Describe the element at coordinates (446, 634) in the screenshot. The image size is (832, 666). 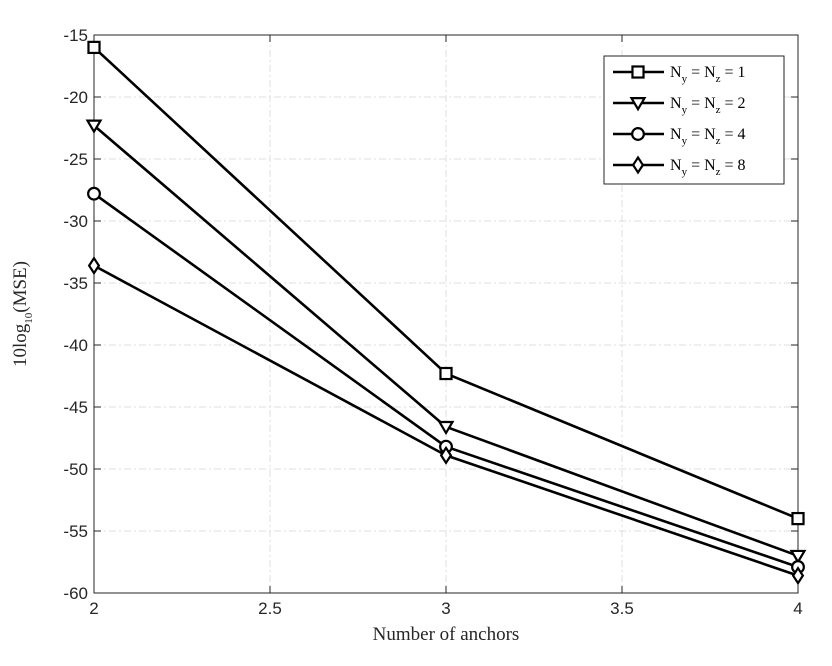
I see `x-axis-title: Number of anchors` at that location.